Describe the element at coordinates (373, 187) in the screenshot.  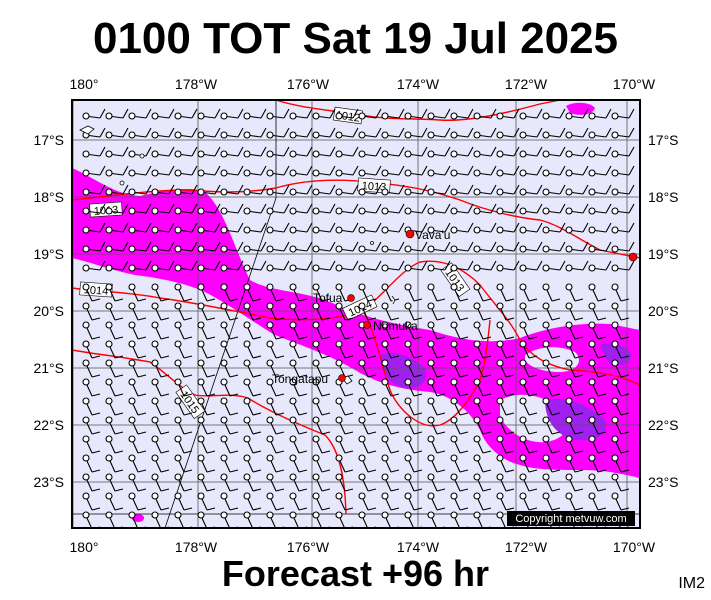
I see `isobar-label: 1013` at that location.